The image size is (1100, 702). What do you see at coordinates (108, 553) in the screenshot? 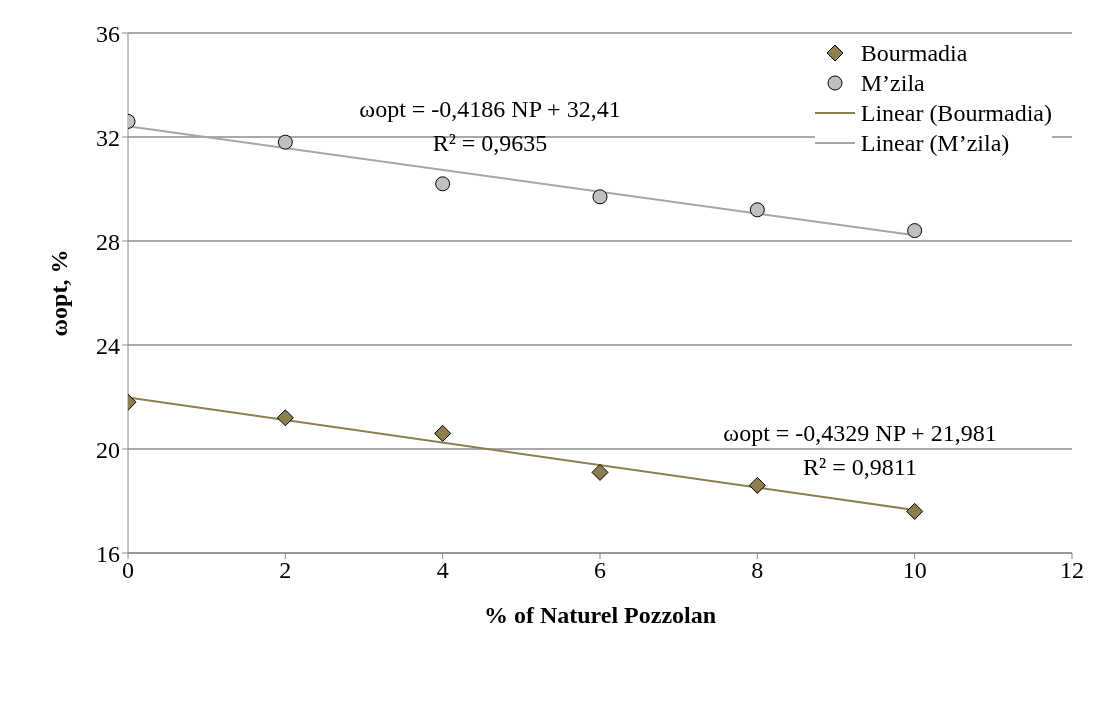
I see `y-tick-label: 16` at bounding box center [108, 553].